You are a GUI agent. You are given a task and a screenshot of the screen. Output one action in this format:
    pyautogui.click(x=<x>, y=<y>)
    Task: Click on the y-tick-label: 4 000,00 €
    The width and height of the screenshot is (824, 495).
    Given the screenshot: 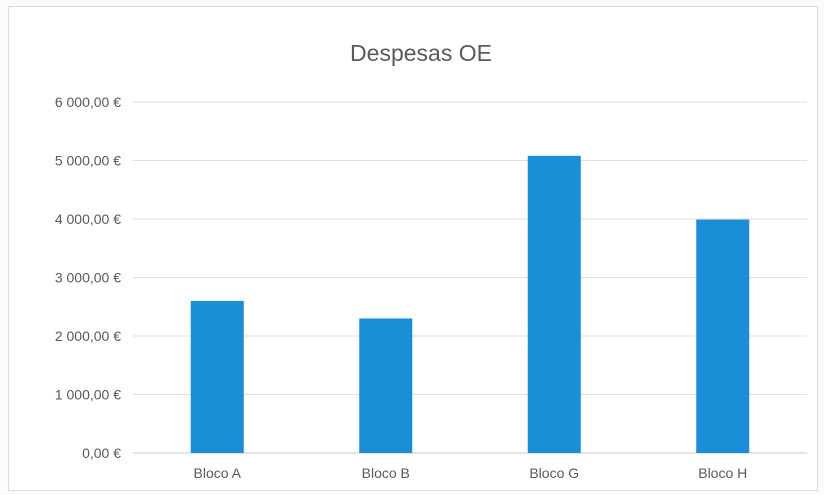 What is the action you would take?
    pyautogui.click(x=88, y=219)
    